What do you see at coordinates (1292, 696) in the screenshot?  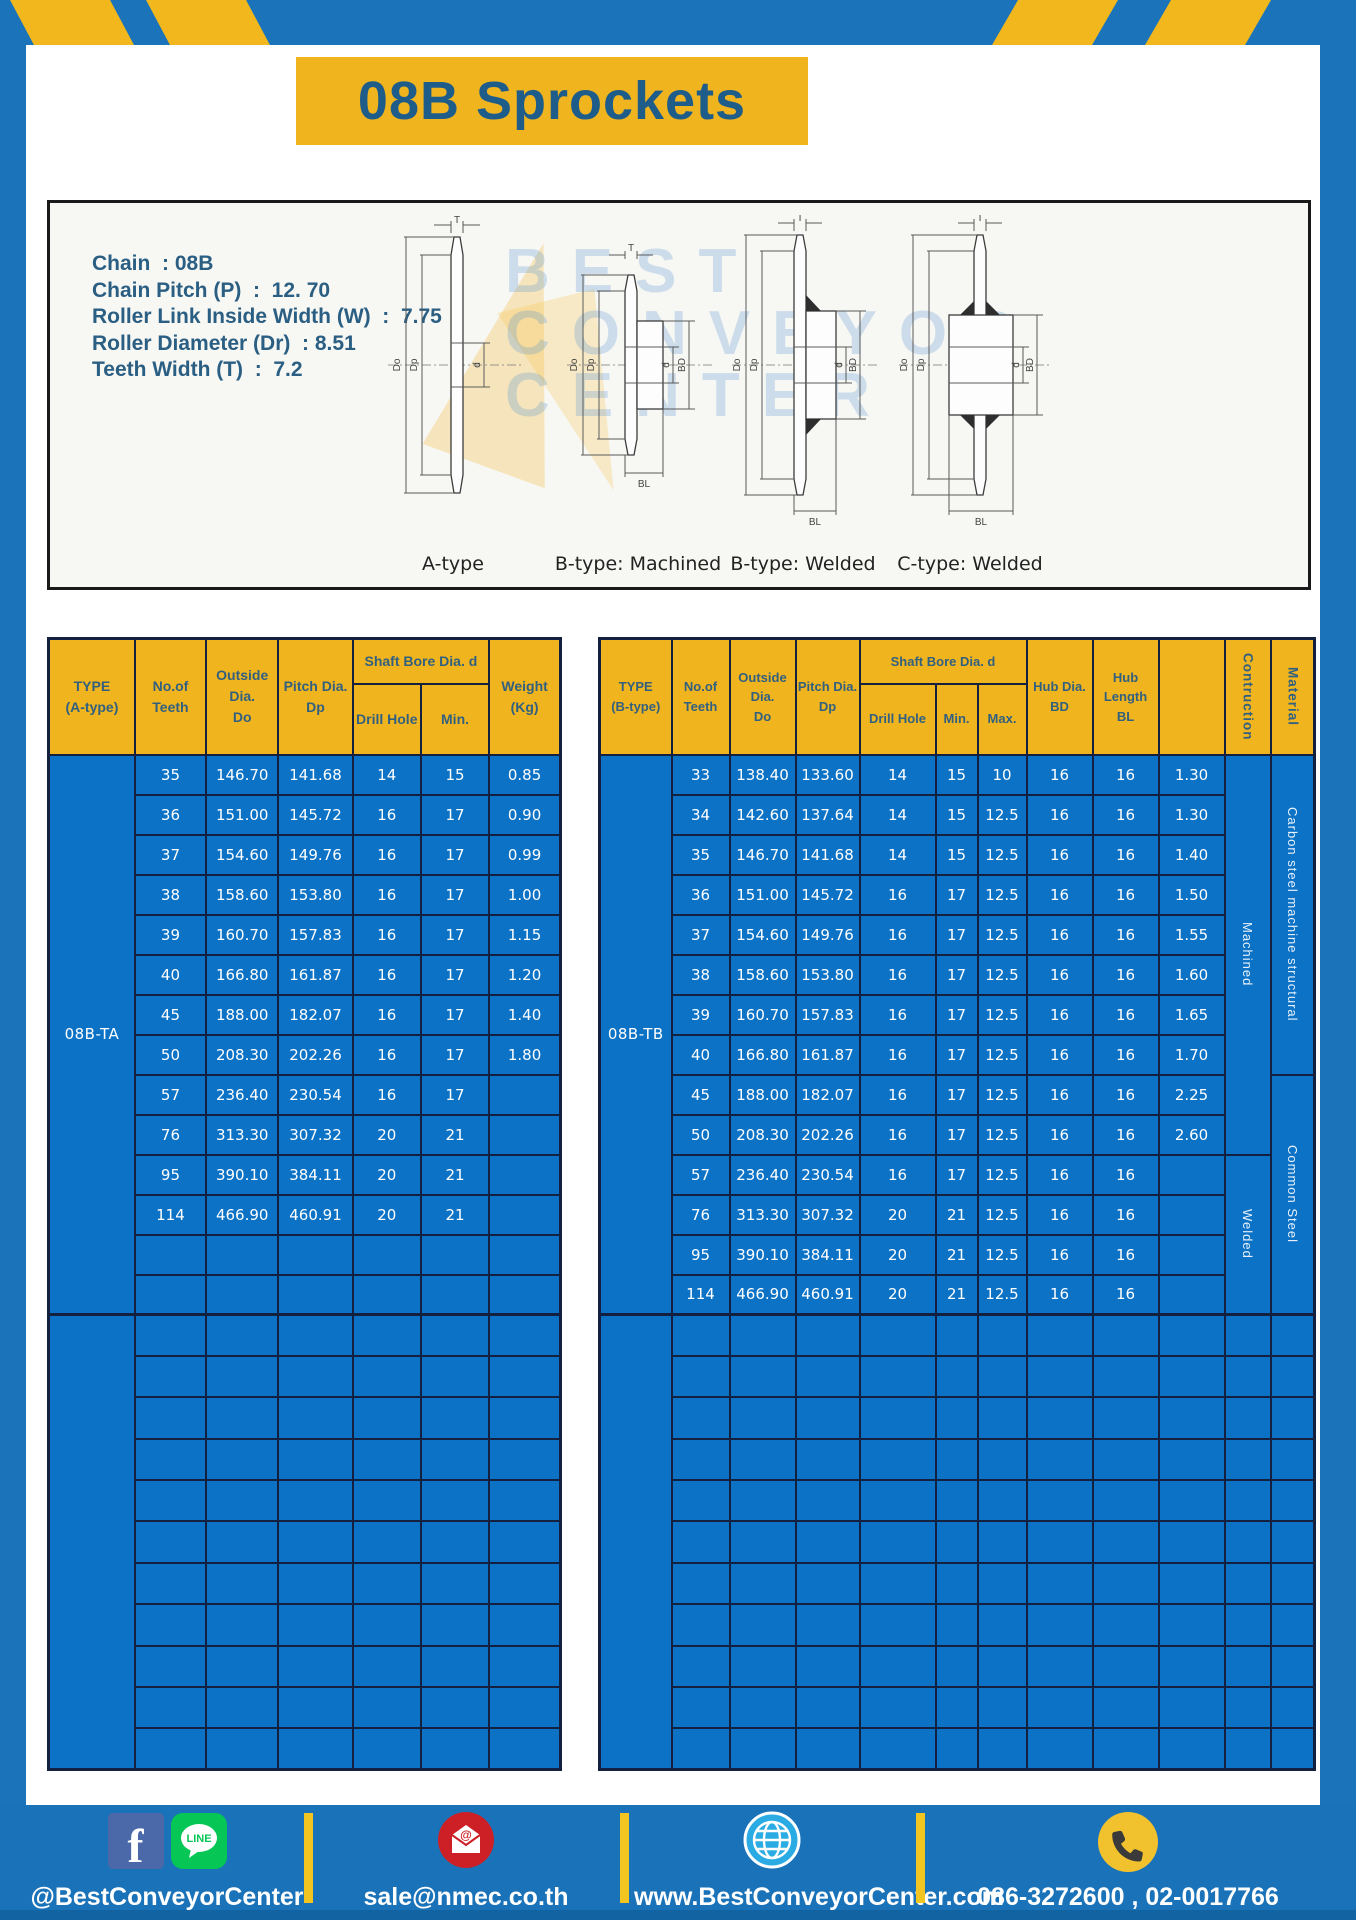 I see `col-header-material: Material` at bounding box center [1292, 696].